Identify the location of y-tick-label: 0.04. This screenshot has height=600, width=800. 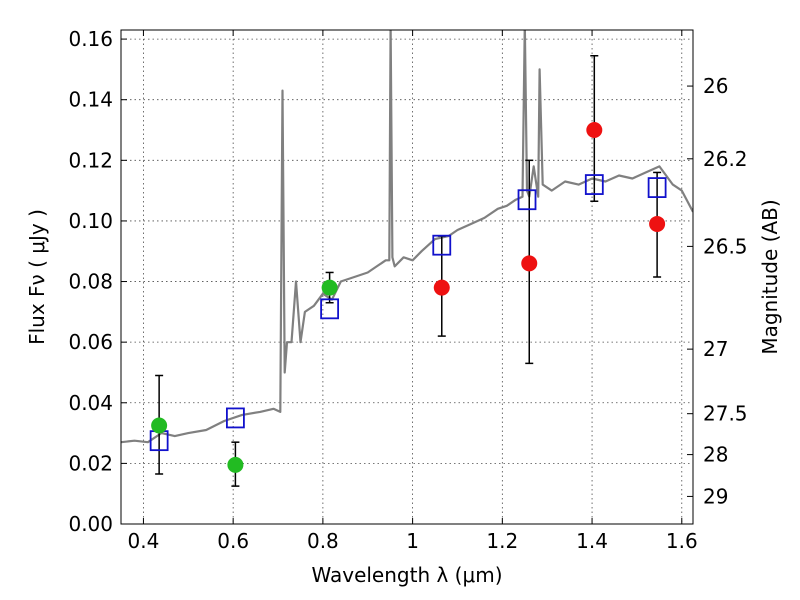
(90, 403).